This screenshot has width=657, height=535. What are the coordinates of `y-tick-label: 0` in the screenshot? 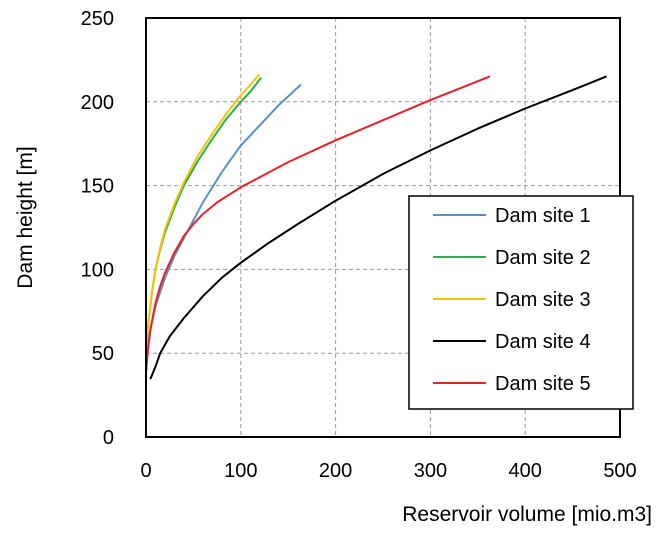 It's located at (108, 438).